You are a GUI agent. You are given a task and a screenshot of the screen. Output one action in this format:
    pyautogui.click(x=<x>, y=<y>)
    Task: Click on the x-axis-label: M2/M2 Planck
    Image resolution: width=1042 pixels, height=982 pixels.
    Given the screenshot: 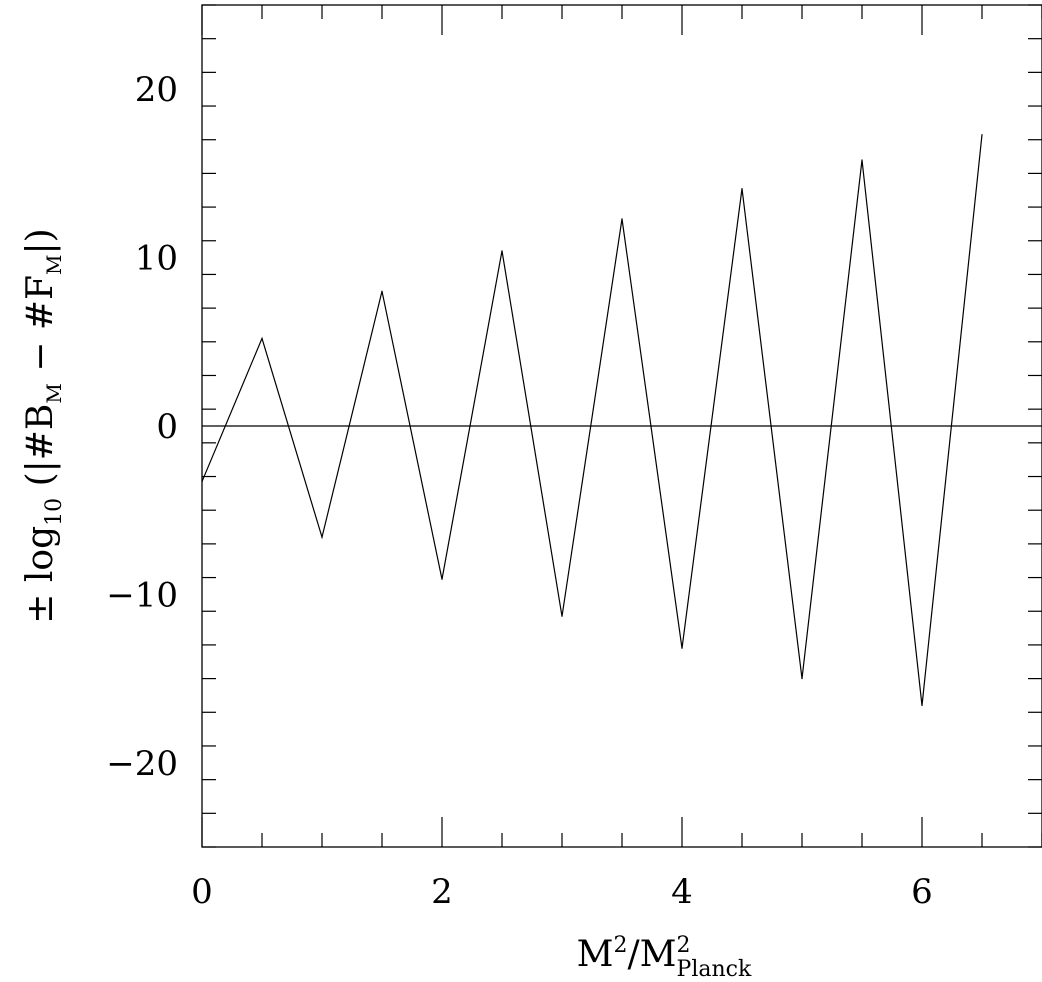 What is the action you would take?
    pyautogui.click(x=664, y=957)
    